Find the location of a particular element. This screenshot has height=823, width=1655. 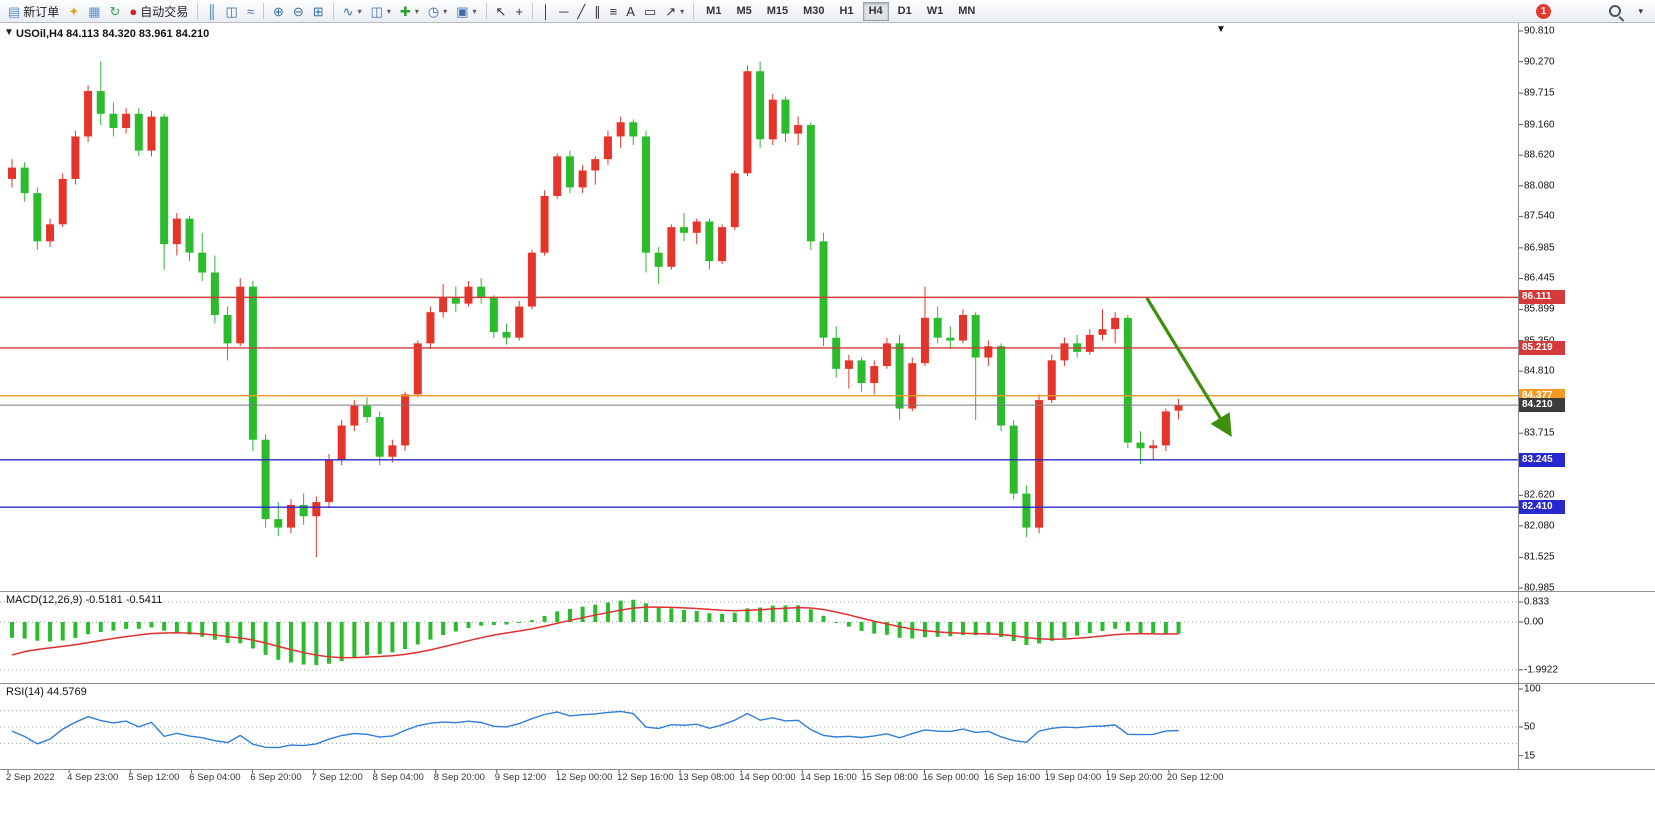

time-axis-separator is located at coordinates (827, 769).